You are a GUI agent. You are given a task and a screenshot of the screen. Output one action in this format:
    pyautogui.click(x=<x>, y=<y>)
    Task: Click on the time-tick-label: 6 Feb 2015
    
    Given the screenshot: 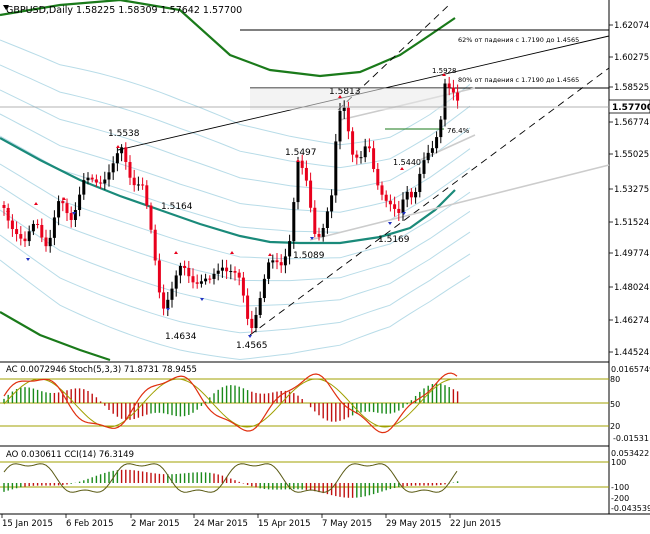 What is the action you would take?
    pyautogui.click(x=90, y=524)
    